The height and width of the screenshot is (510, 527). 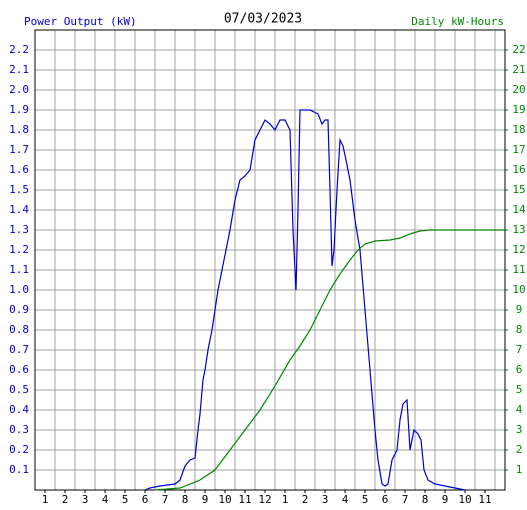 I want to click on y-tick-label: 0.7, so click(x=19, y=349).